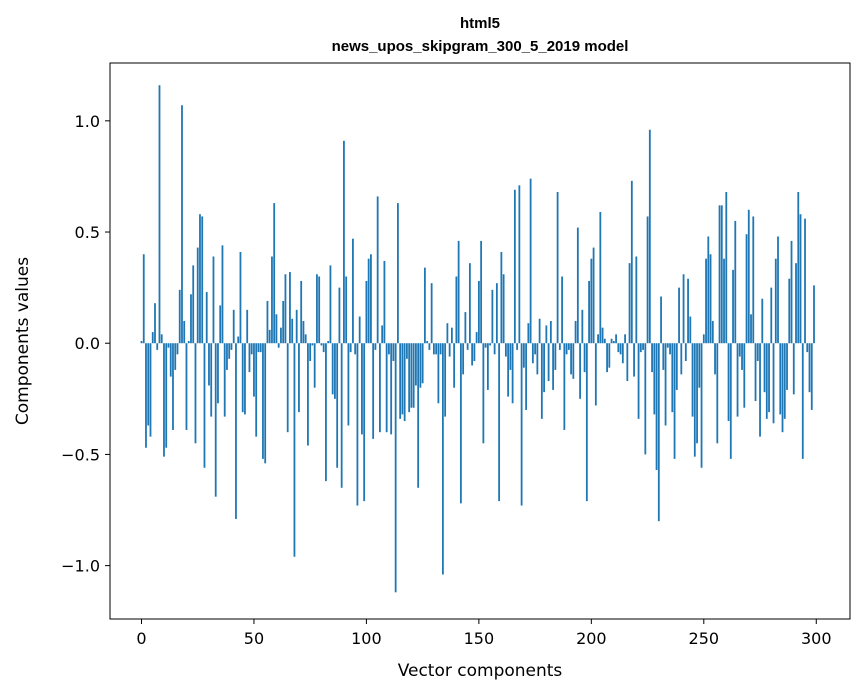 This screenshot has height=696, width=867. What do you see at coordinates (816, 638) in the screenshot?
I see `x-tick-label: 300` at bounding box center [816, 638].